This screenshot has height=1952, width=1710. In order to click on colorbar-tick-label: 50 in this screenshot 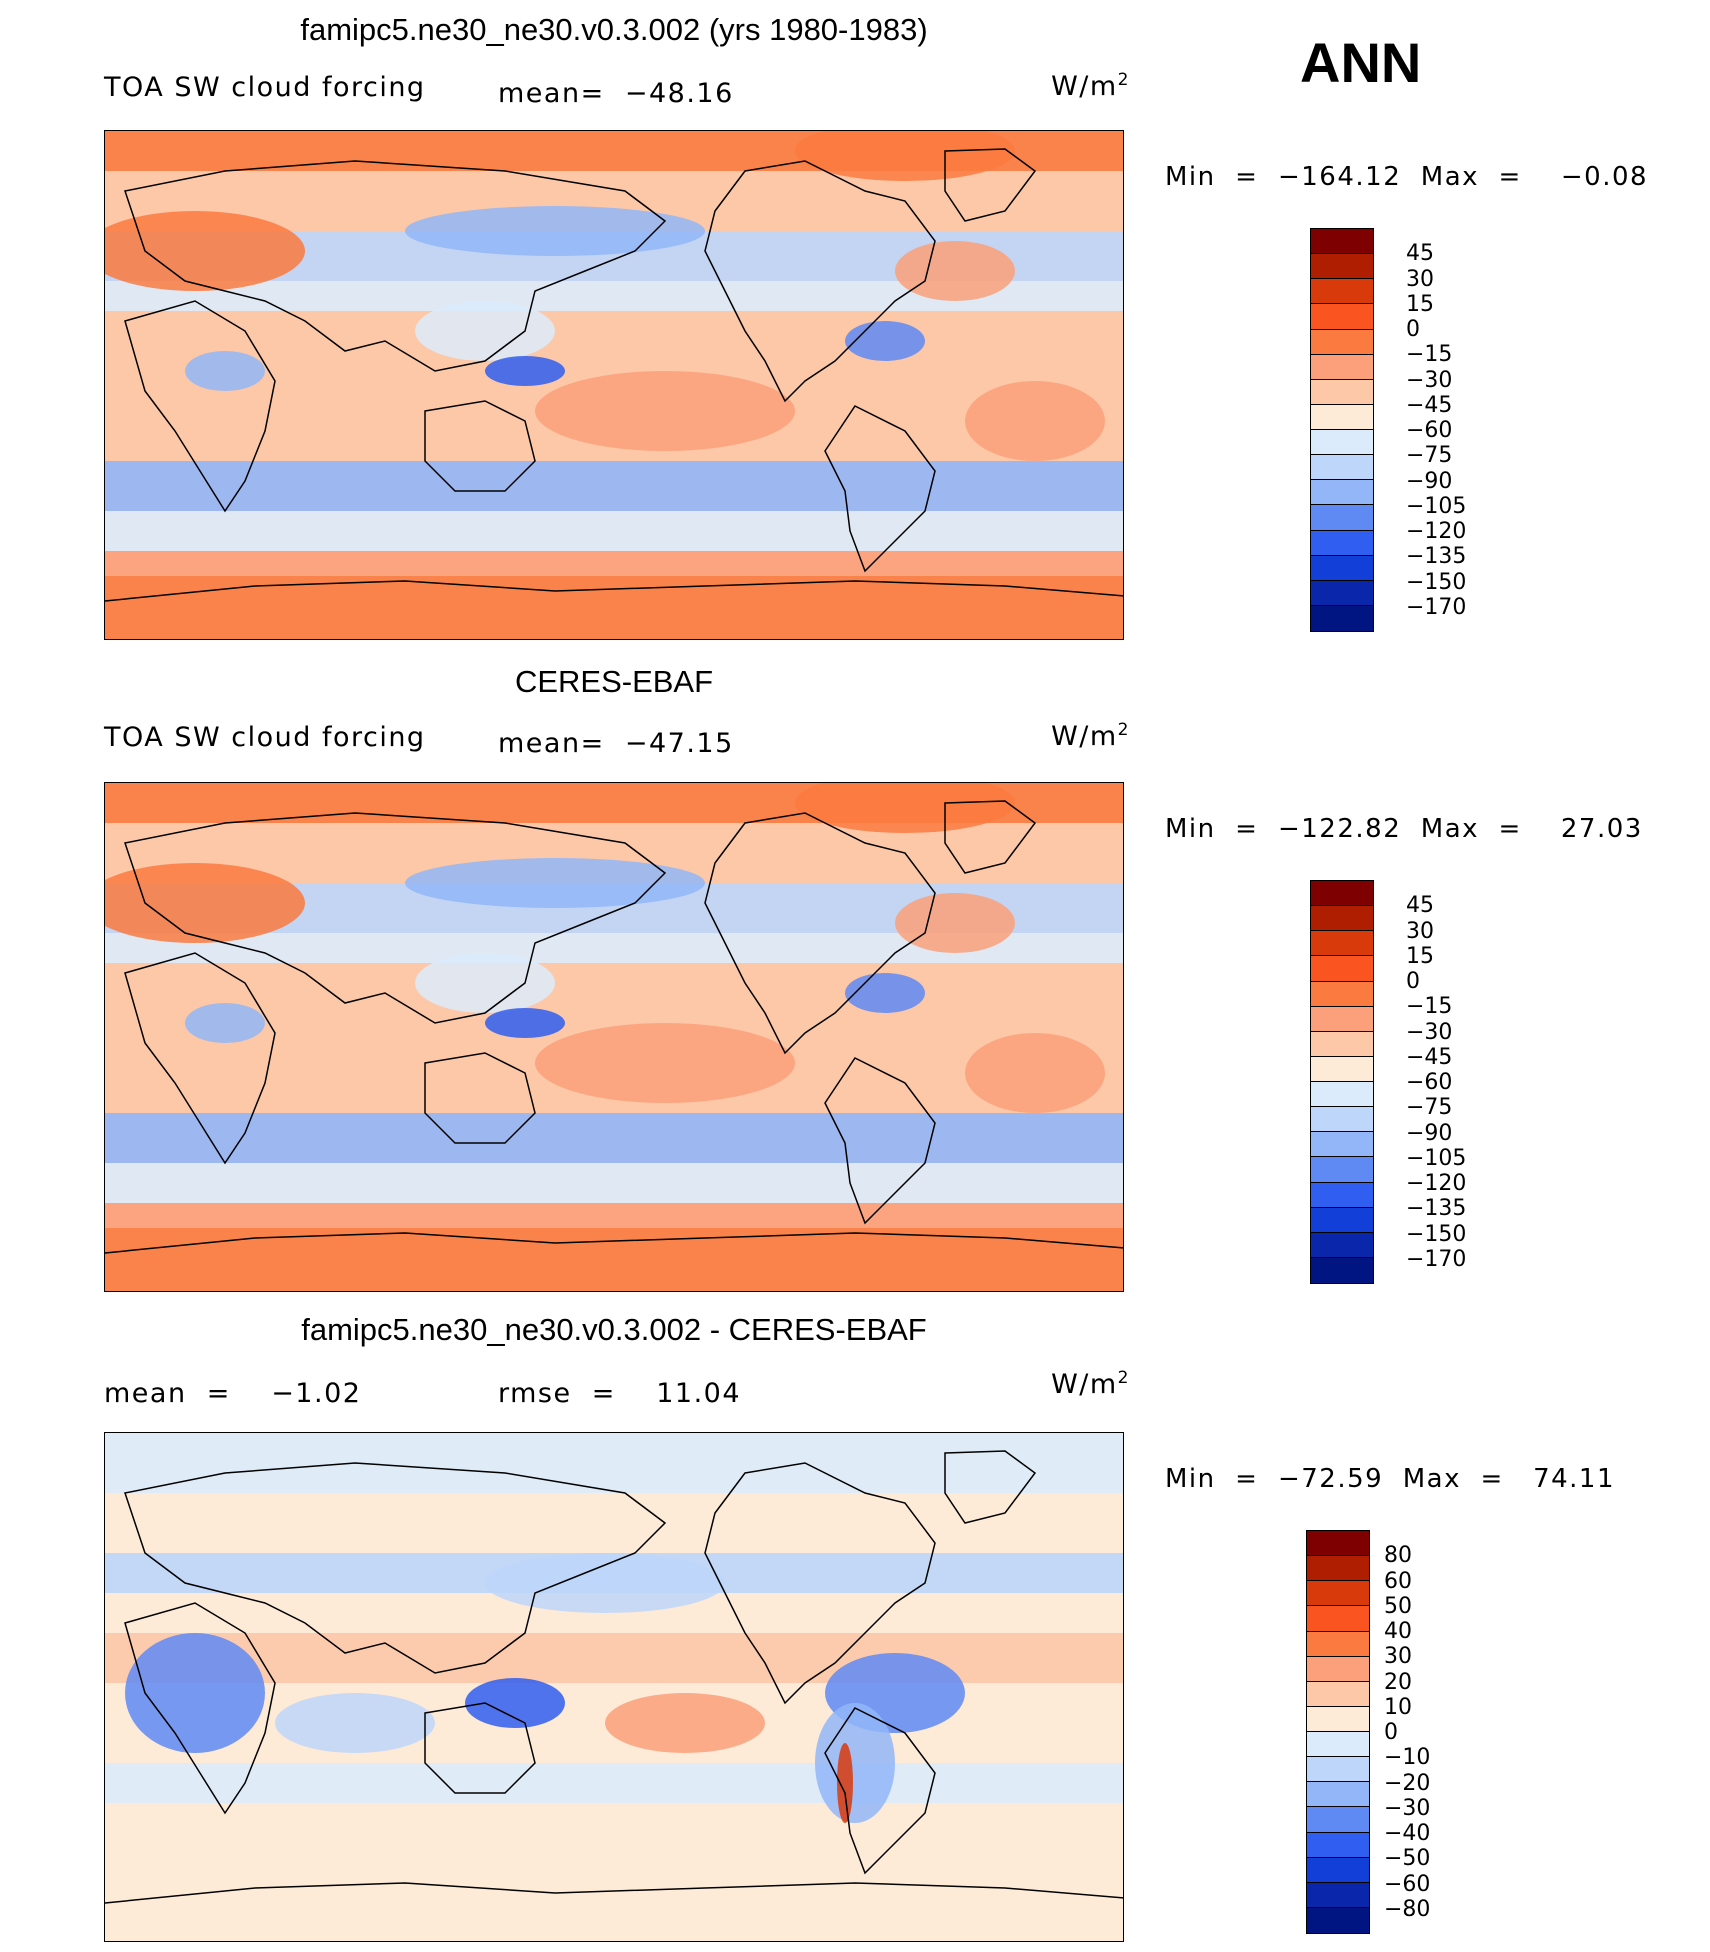, I will do `click(1398, 1606)`.